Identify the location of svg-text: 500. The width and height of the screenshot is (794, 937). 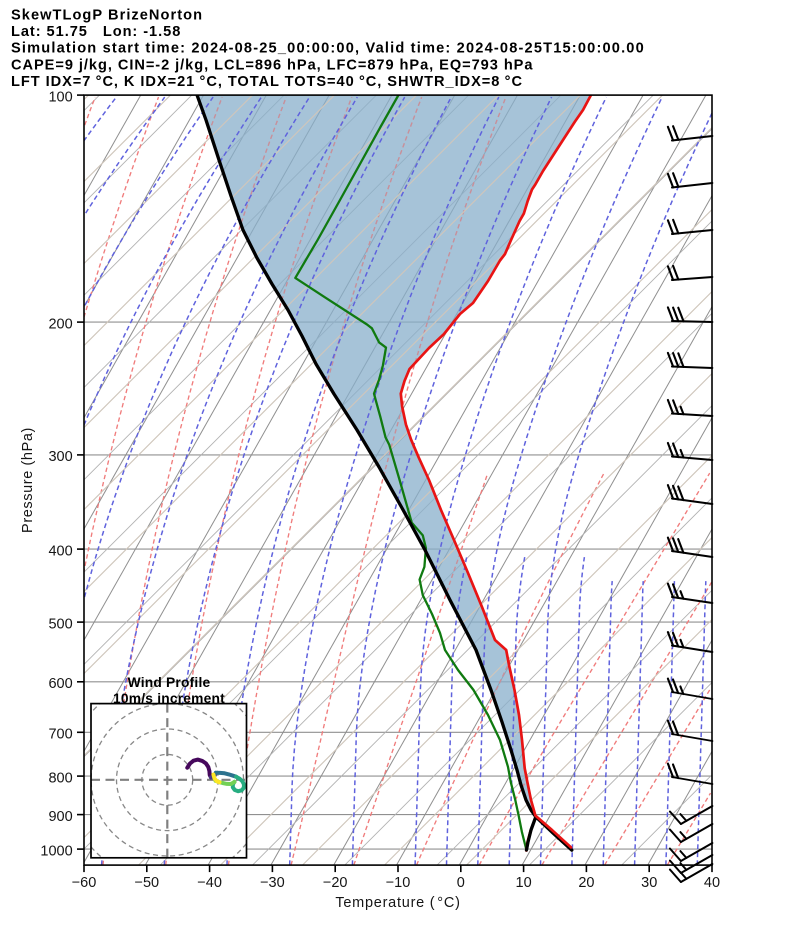
(60, 624).